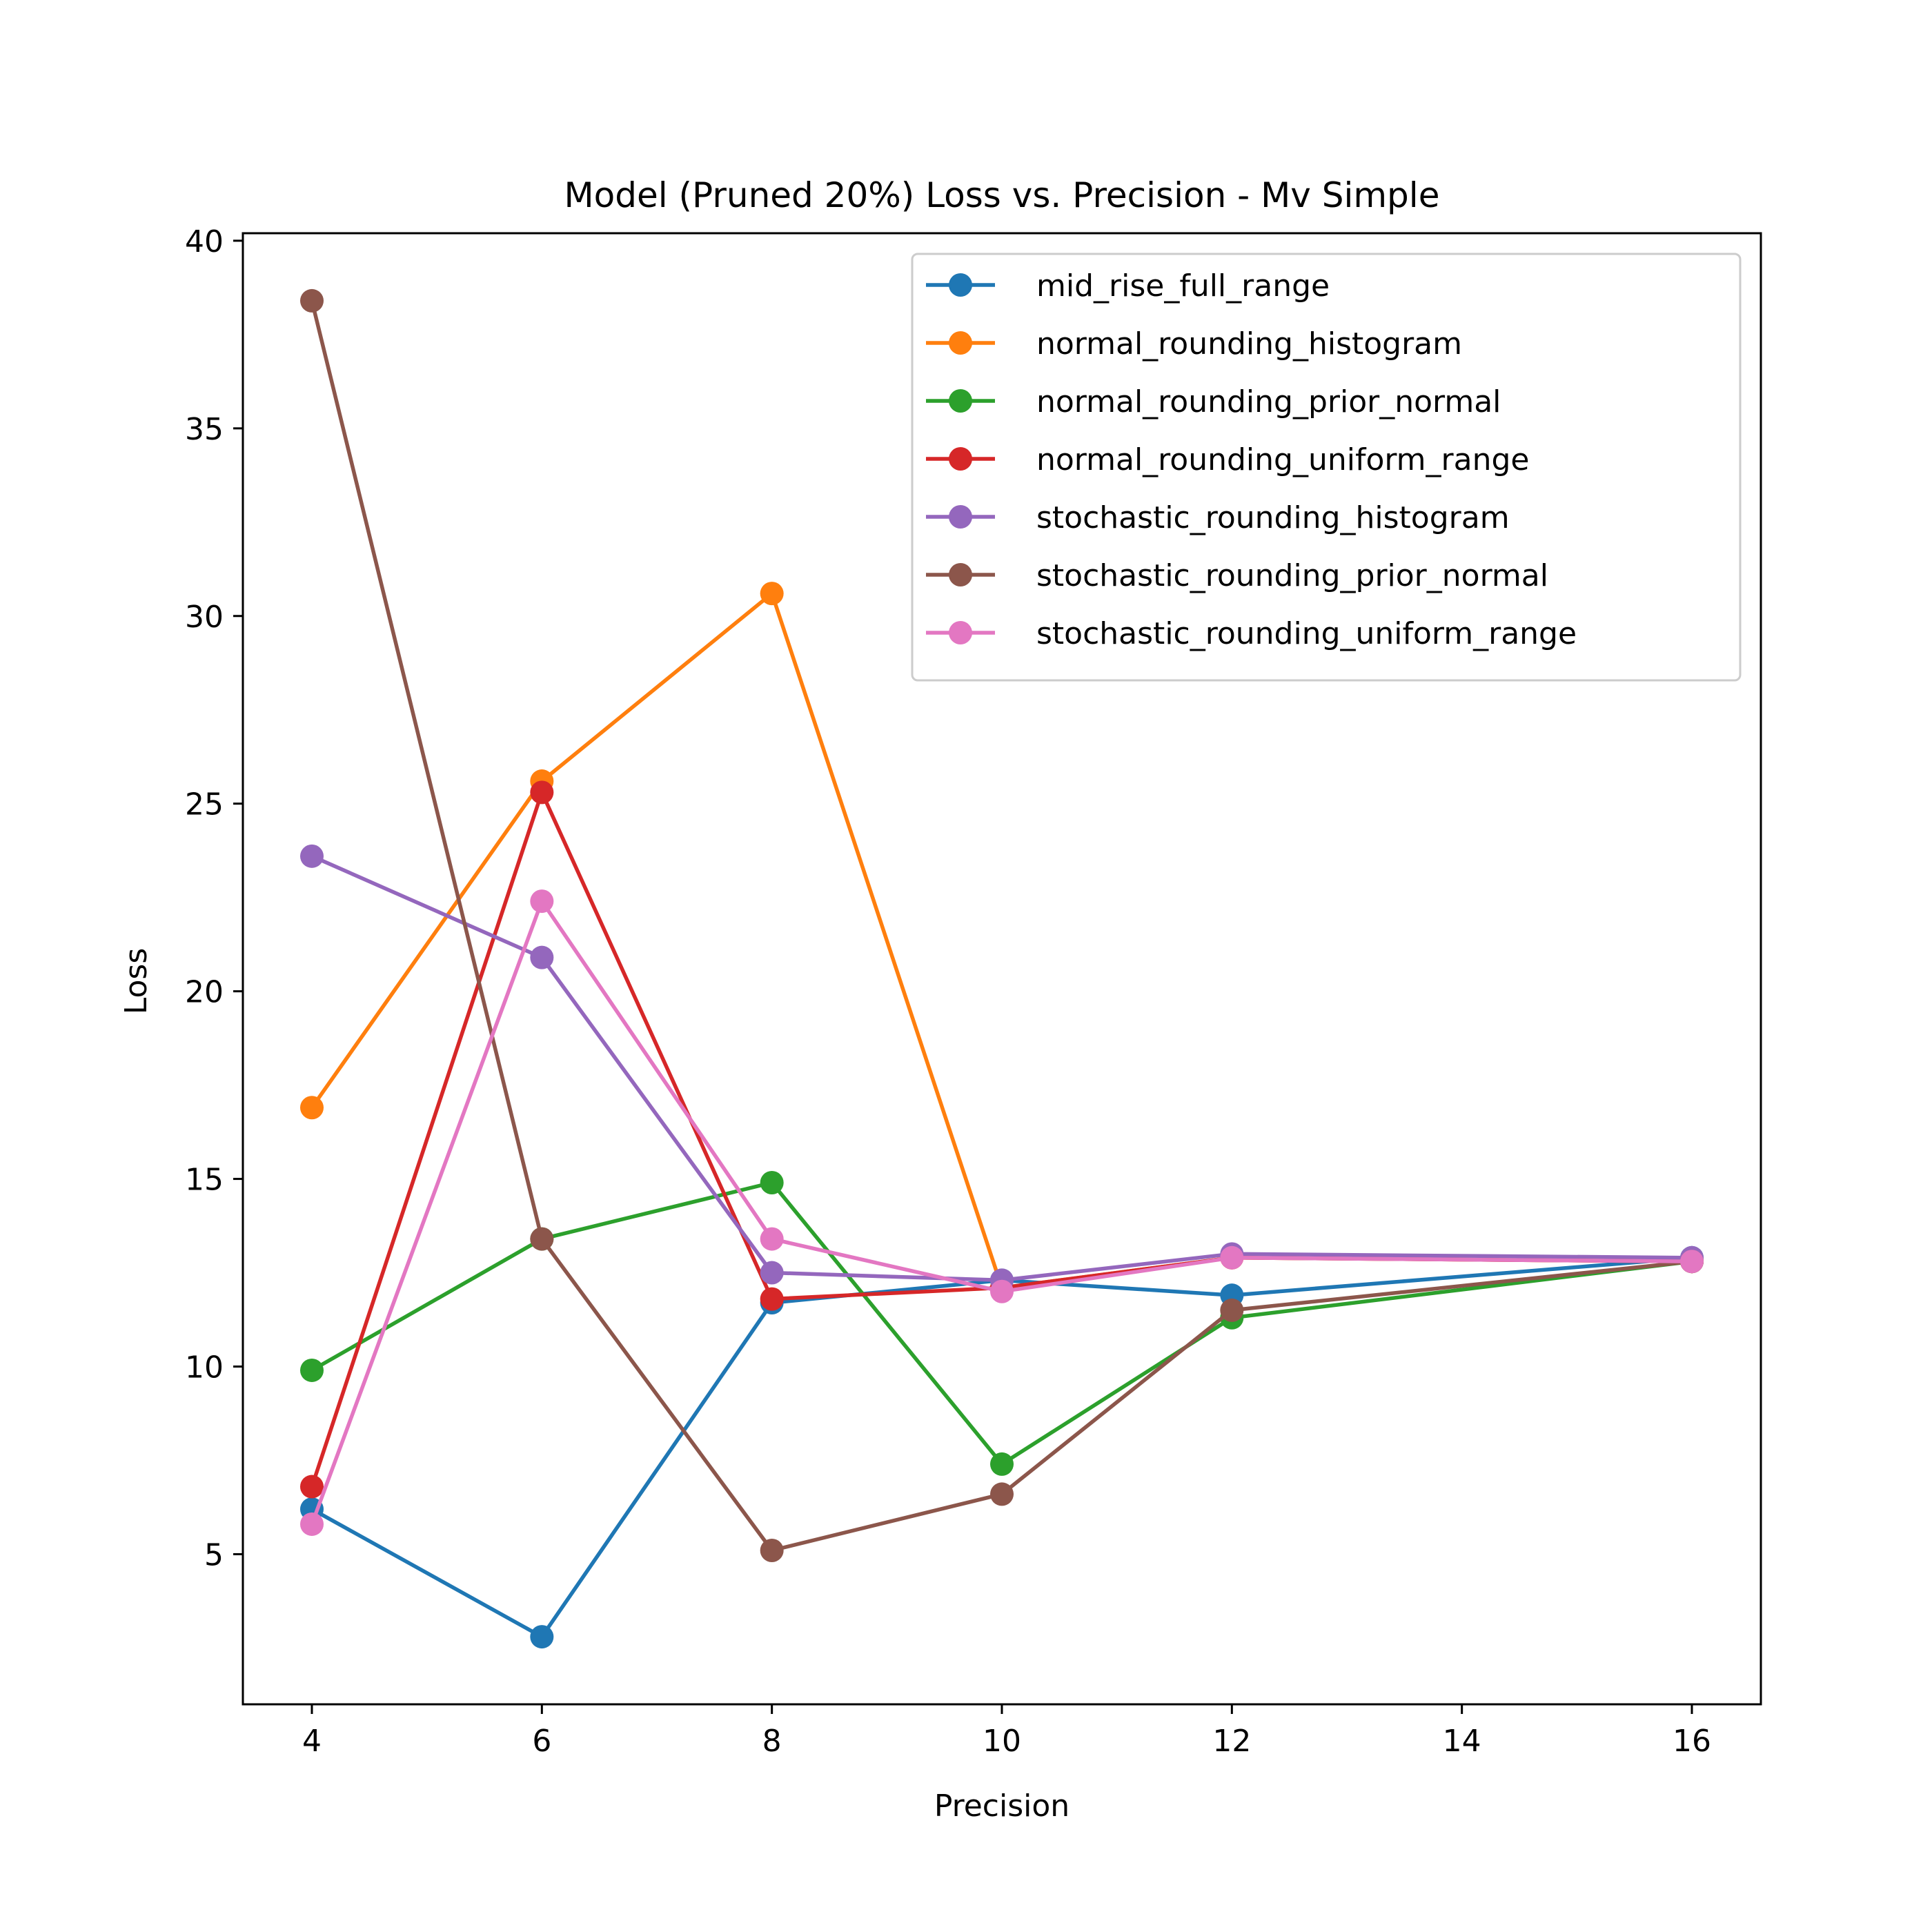  Describe the element at coordinates (1692, 1741) in the screenshot. I see `x-tick-label: 16` at that location.